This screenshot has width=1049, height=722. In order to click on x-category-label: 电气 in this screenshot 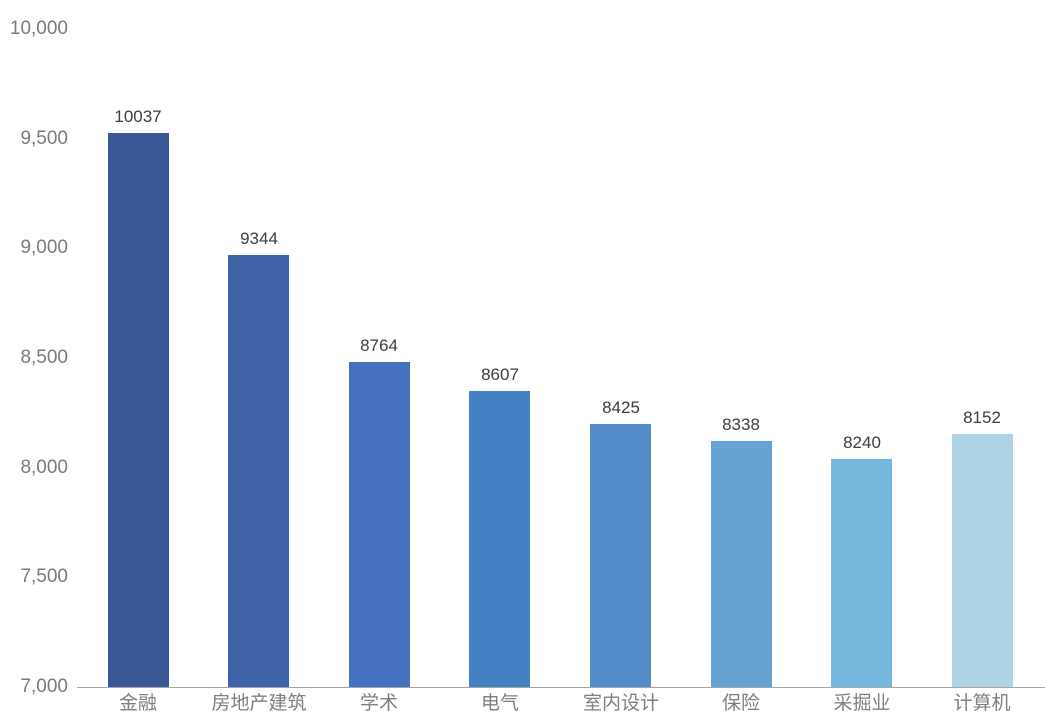, I will do `click(499, 703)`.